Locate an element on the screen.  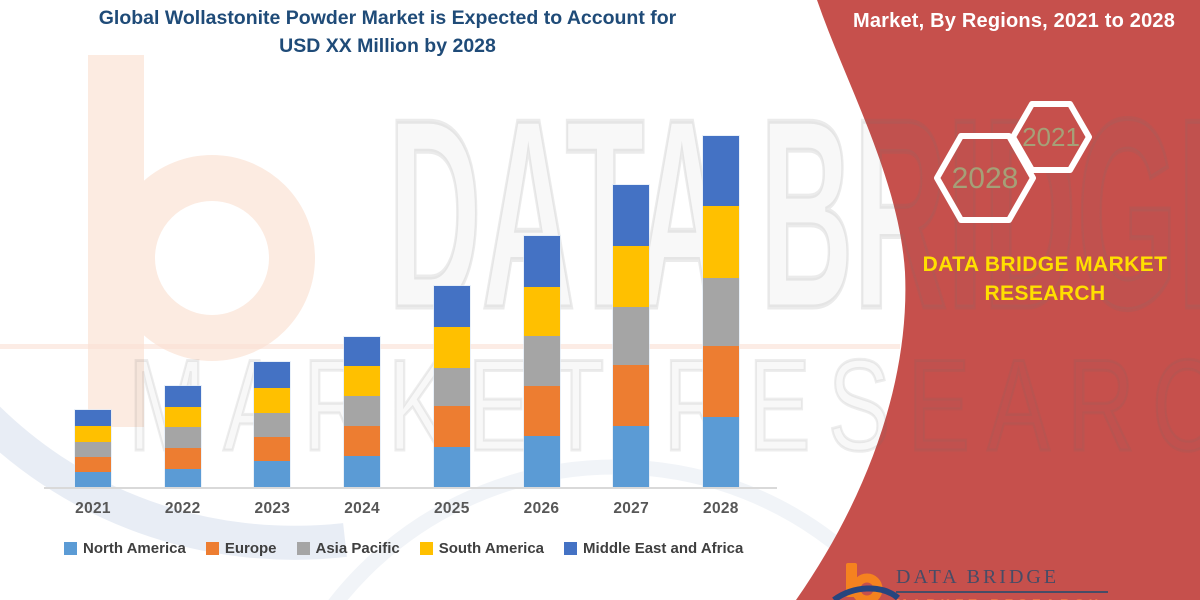
legend-item: Asia Pacific is located at coordinates (348, 548).